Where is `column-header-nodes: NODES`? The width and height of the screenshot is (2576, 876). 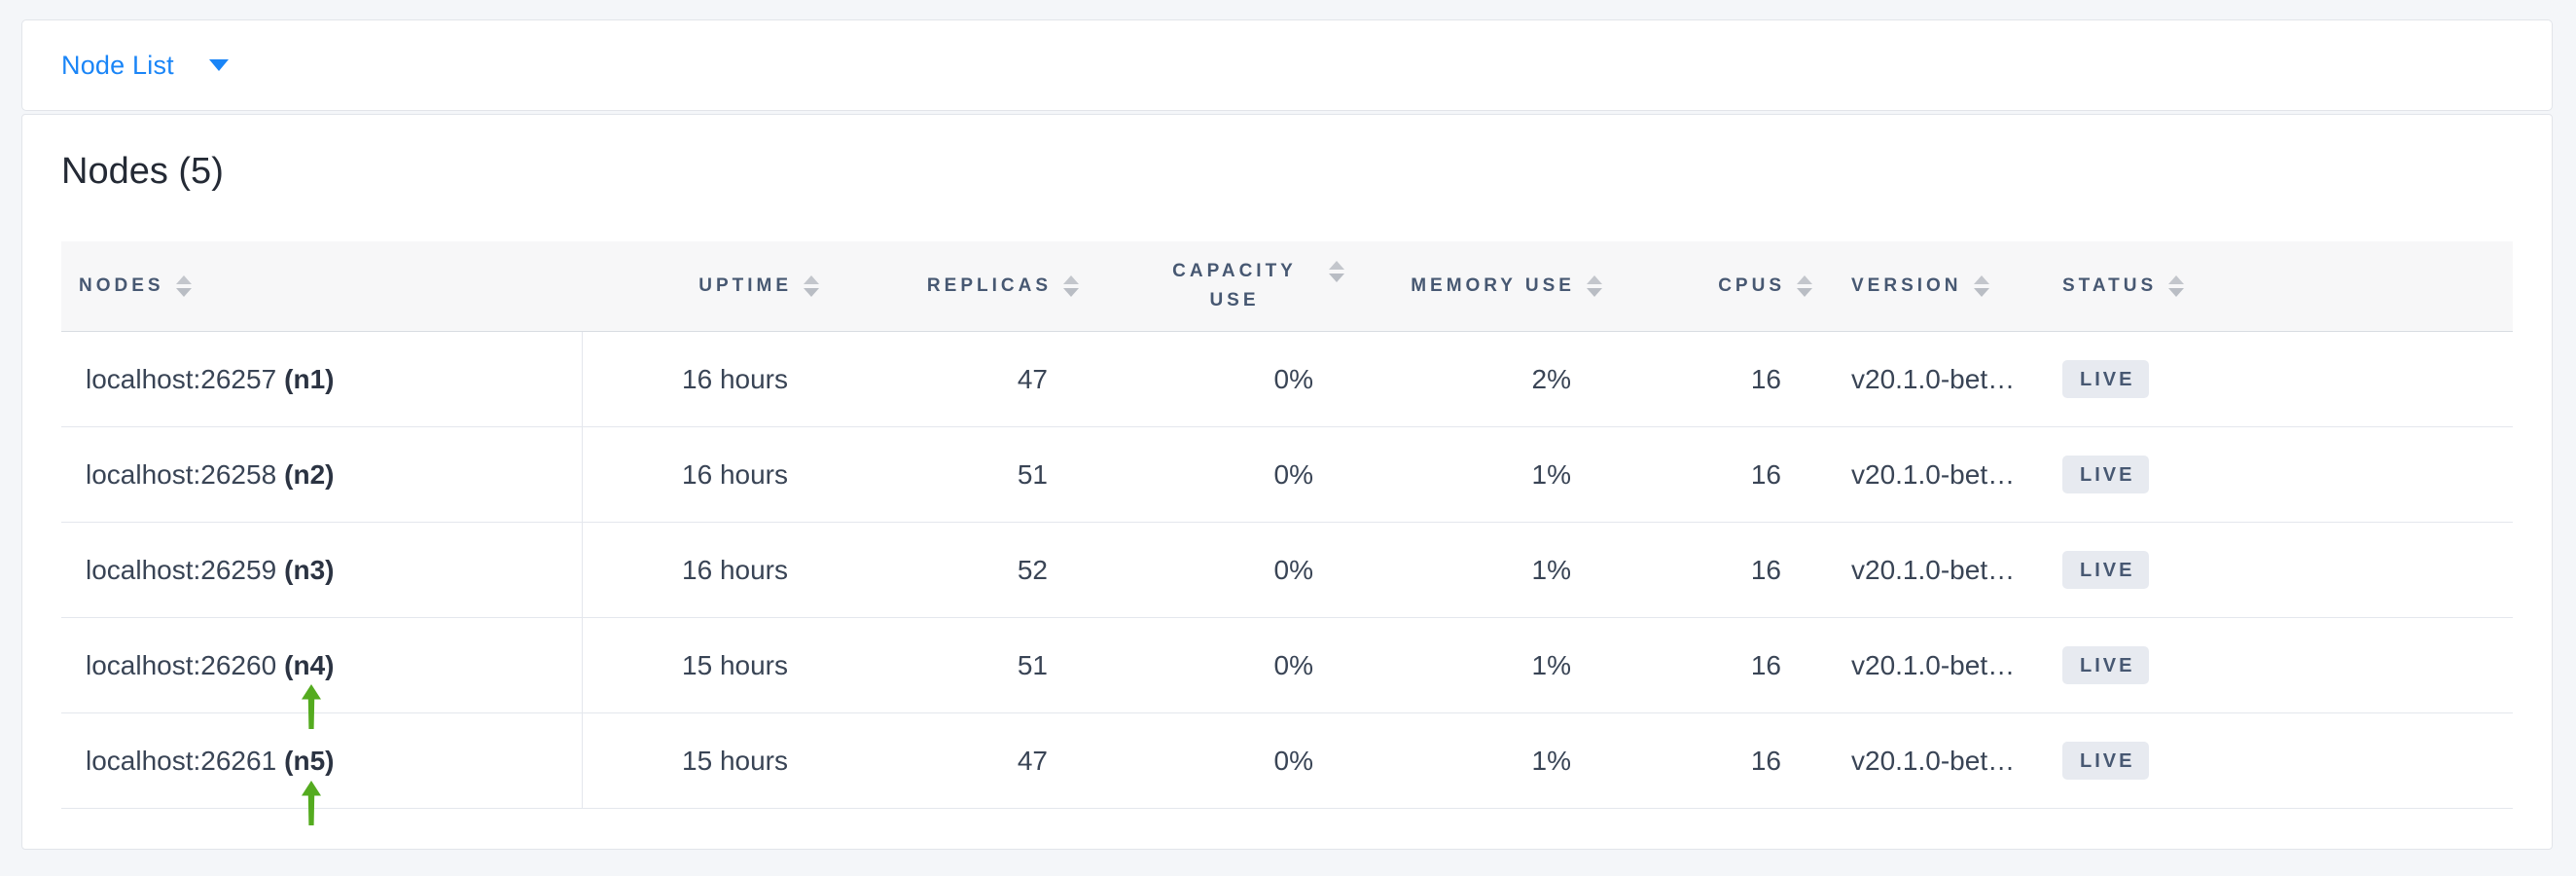 column-header-nodes: NODES is located at coordinates (321, 287).